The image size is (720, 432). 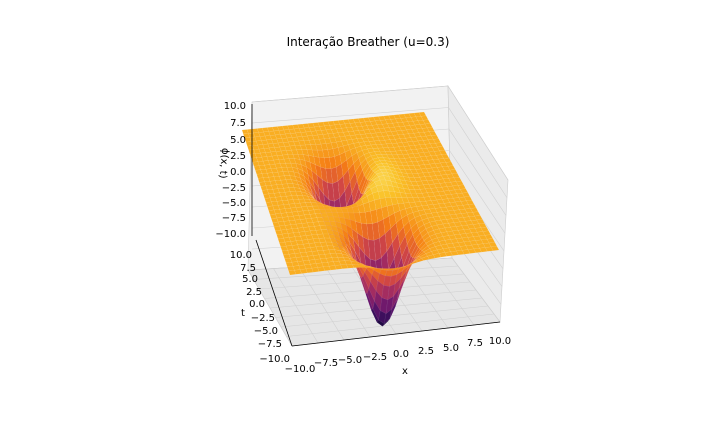 What do you see at coordinates (235, 106) in the screenshot?
I see `z-tick-label: 10.0` at bounding box center [235, 106].